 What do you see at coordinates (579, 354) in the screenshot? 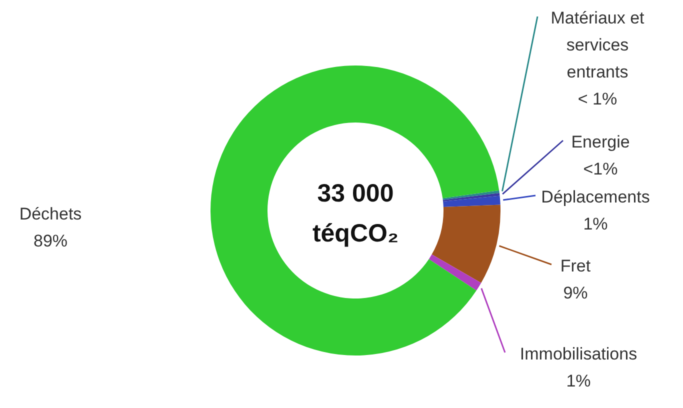
I see `slice-label: Immobilisations` at bounding box center [579, 354].